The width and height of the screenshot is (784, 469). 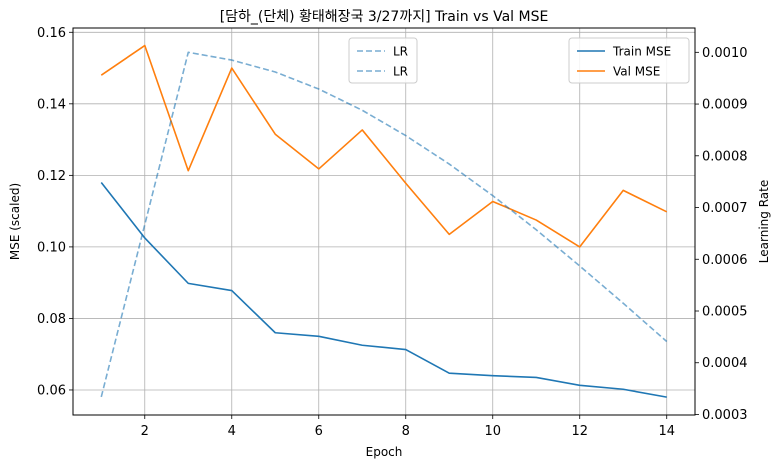 I want to click on x-tick-label: 4, so click(x=232, y=431).